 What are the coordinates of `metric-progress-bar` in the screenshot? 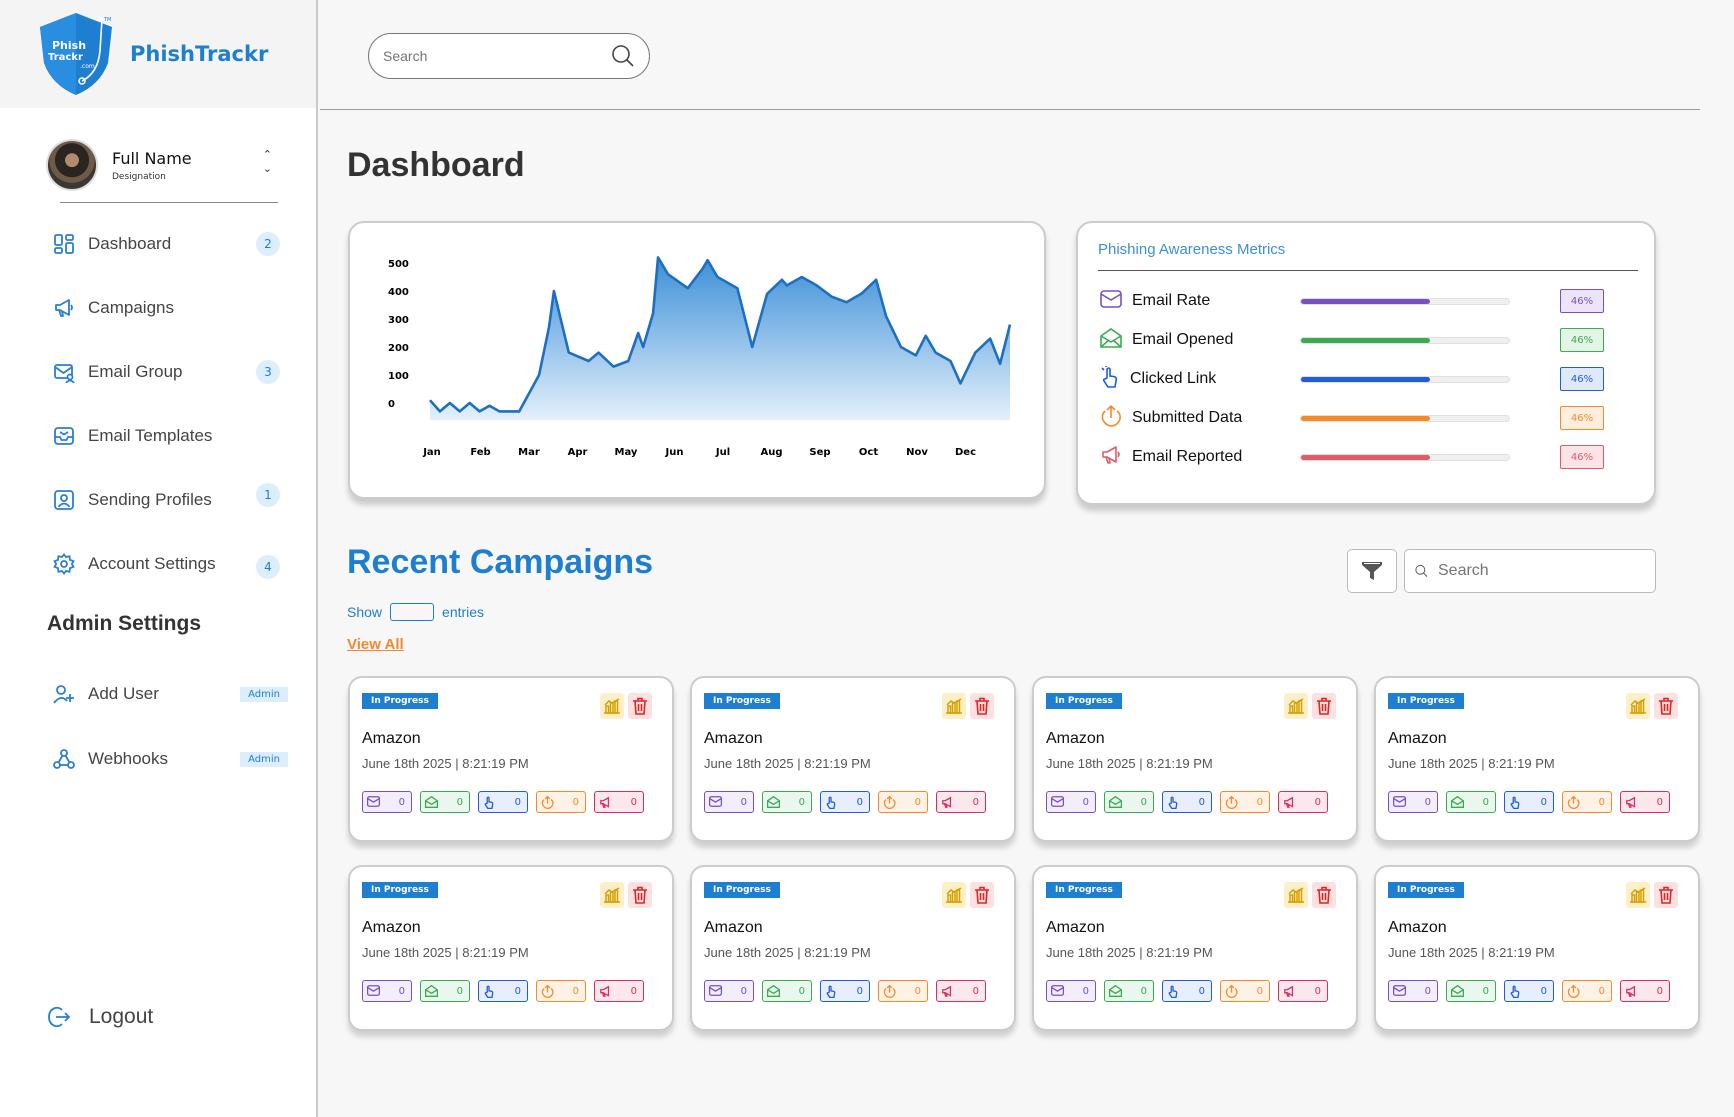 It's located at (1405, 418).